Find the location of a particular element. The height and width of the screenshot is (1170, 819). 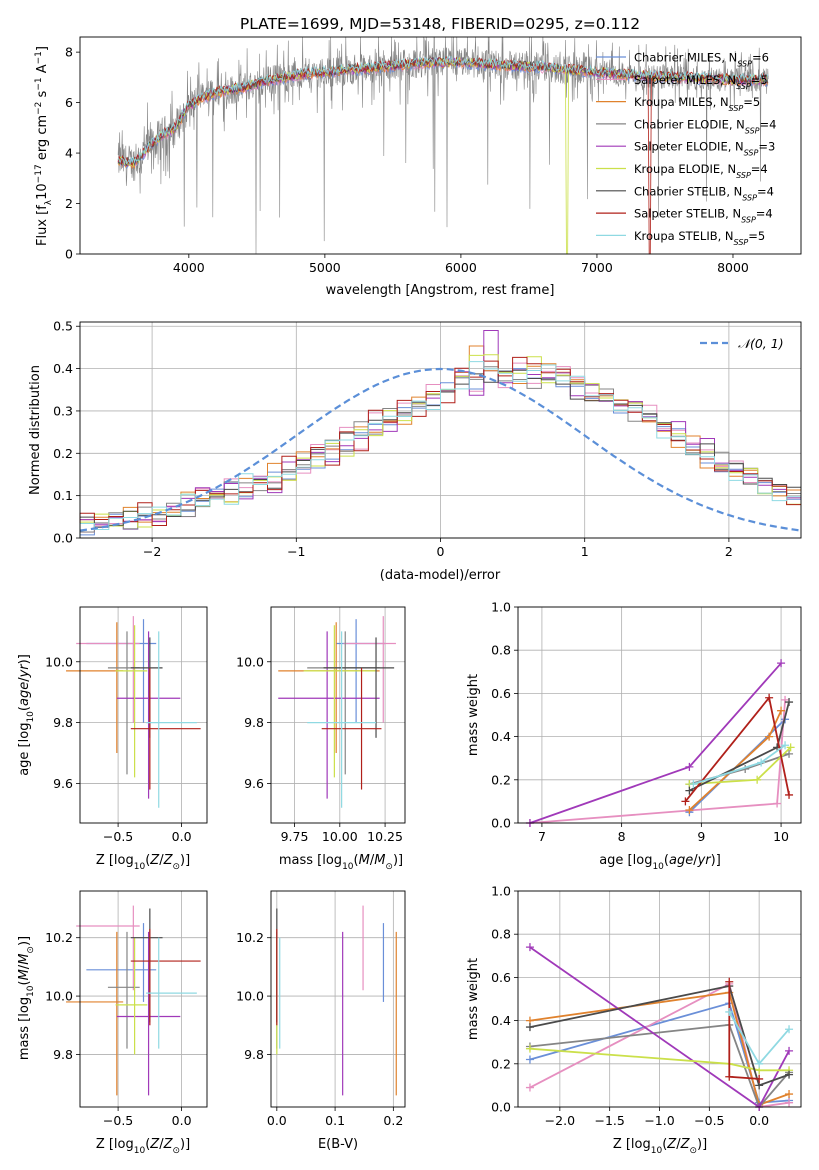

legend-entry: Kroupa STELIB, NSSP=5 is located at coordinates (699, 238).